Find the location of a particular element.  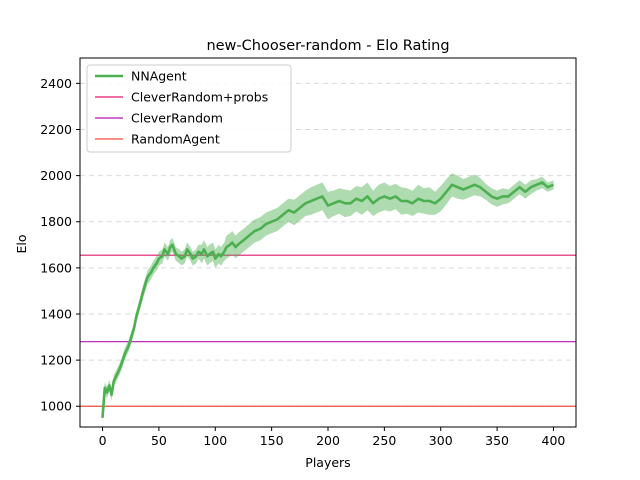

x-tick-label: 350 is located at coordinates (497, 440).